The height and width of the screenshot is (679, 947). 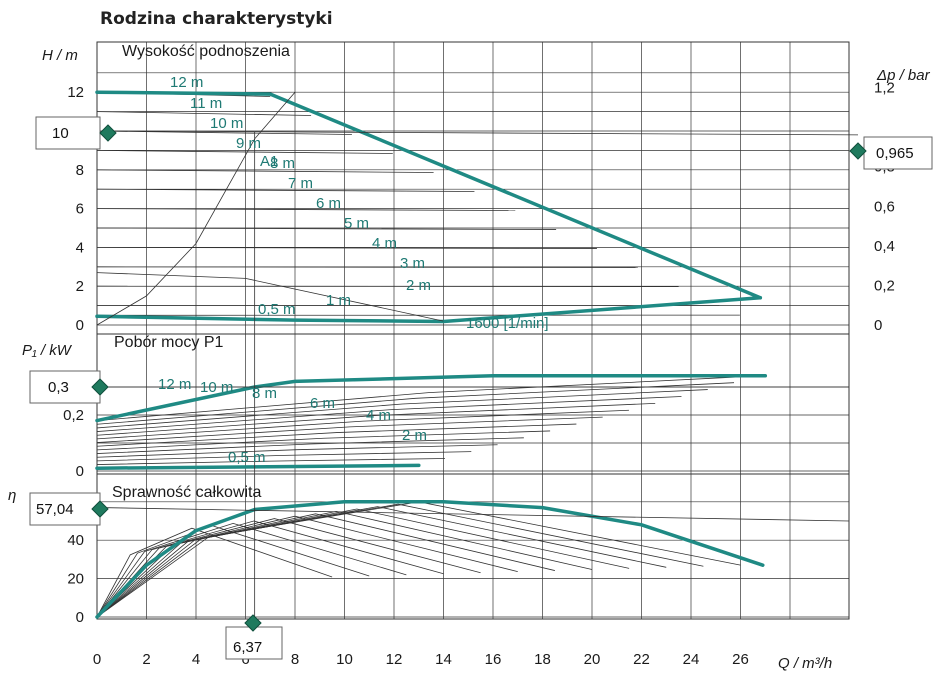 What do you see at coordinates (216, 387) in the screenshot?
I see `power-setpoint-label: 10 m` at bounding box center [216, 387].